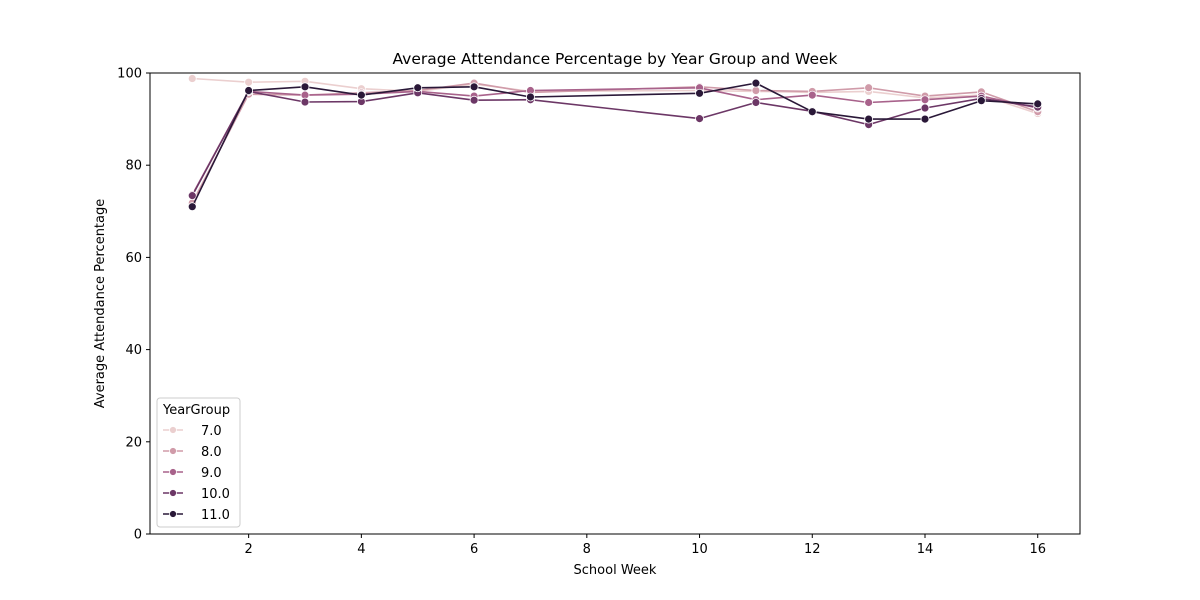 Image resolution: width=1200 pixels, height=600 pixels. What do you see at coordinates (215, 494) in the screenshot?
I see `legend-label: 10.0` at bounding box center [215, 494].